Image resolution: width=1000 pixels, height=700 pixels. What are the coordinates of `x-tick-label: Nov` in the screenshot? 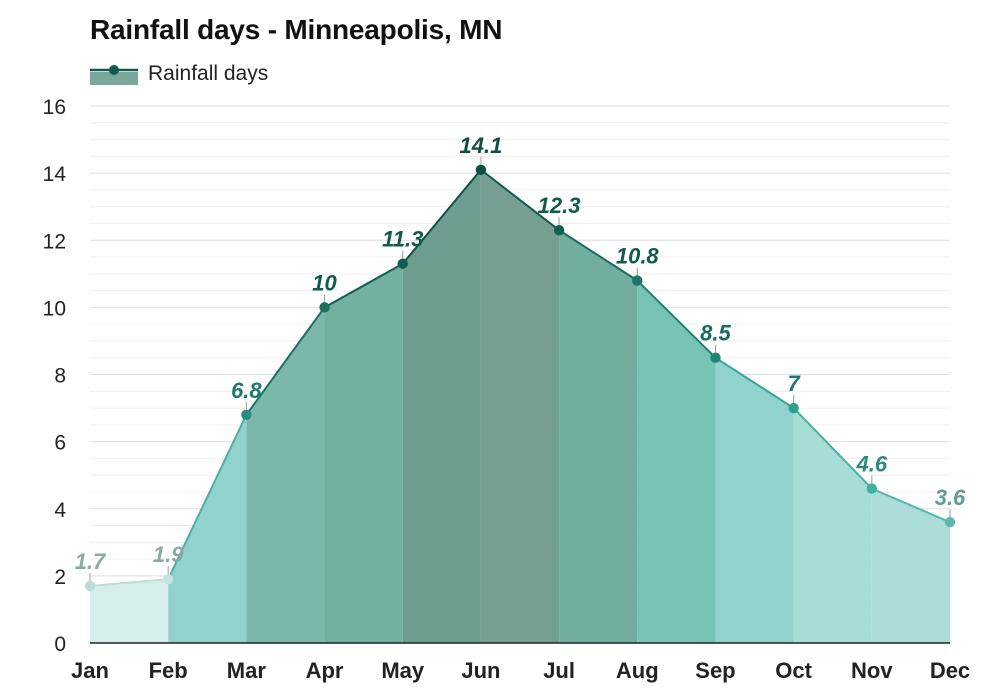 It's located at (872, 670).